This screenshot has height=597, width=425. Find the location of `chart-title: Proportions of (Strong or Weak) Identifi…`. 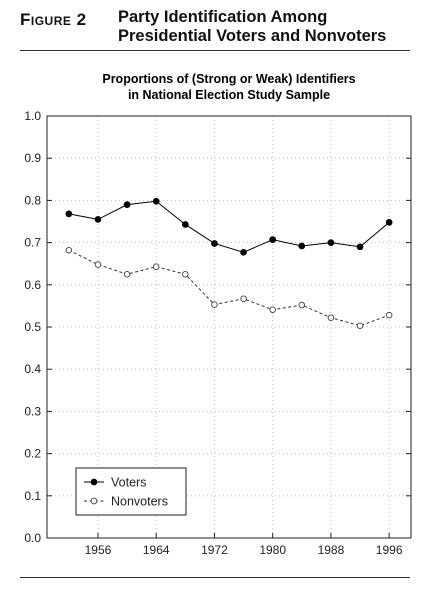

chart-title: Proportions of (Strong or Weak) Identifi… is located at coordinates (228, 87).